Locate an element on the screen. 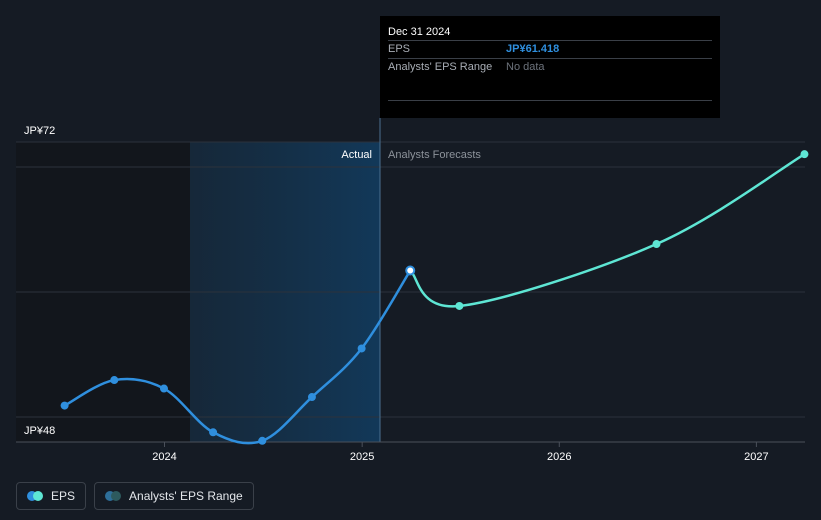 This screenshot has height=520, width=821. y-label-top: JP¥72 is located at coordinates (39, 131).